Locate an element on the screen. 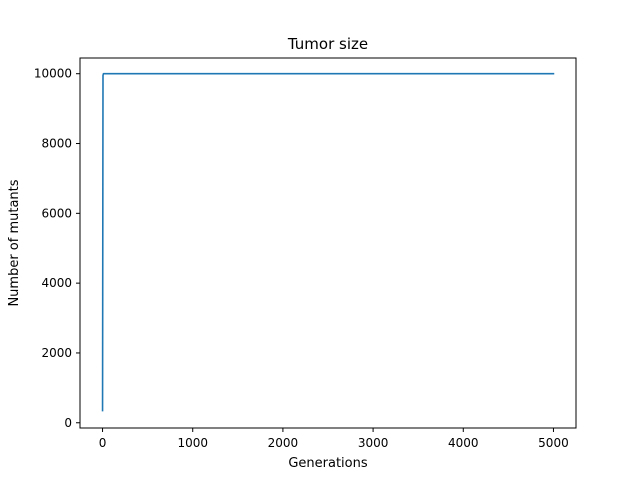  x-tick-label: 0 is located at coordinates (103, 443).